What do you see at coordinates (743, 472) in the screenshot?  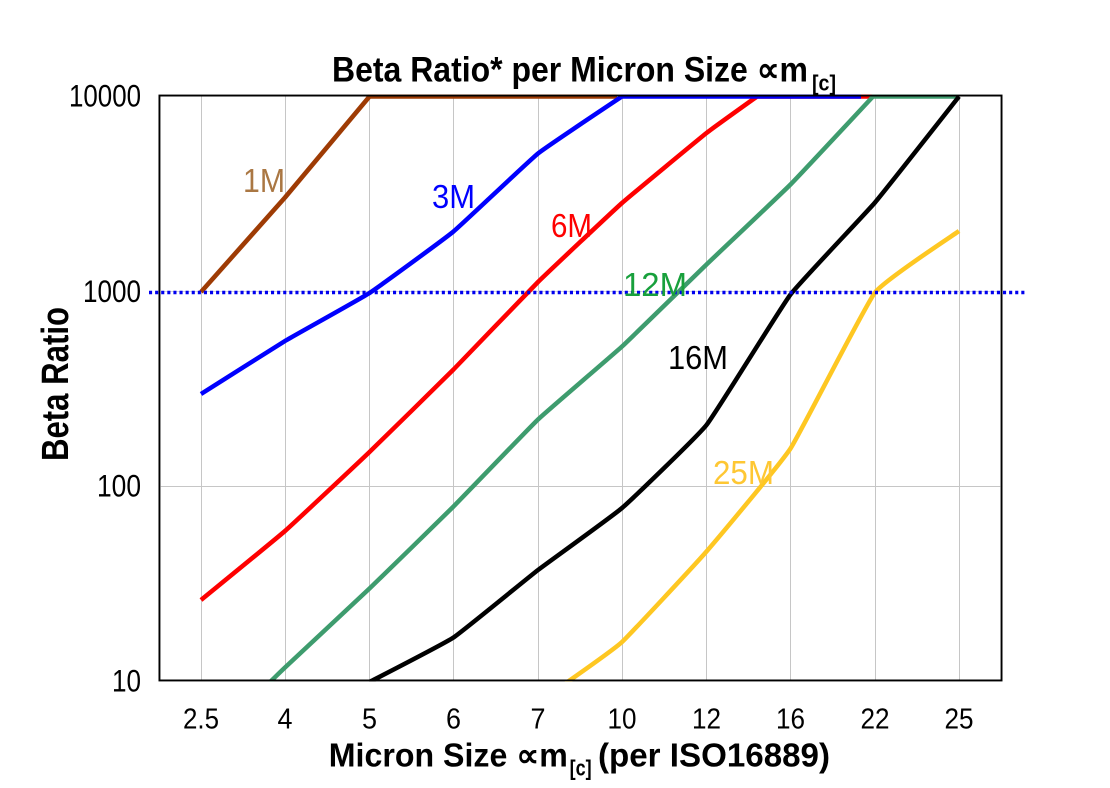 I see `svg-text: 25M` at bounding box center [743, 472].